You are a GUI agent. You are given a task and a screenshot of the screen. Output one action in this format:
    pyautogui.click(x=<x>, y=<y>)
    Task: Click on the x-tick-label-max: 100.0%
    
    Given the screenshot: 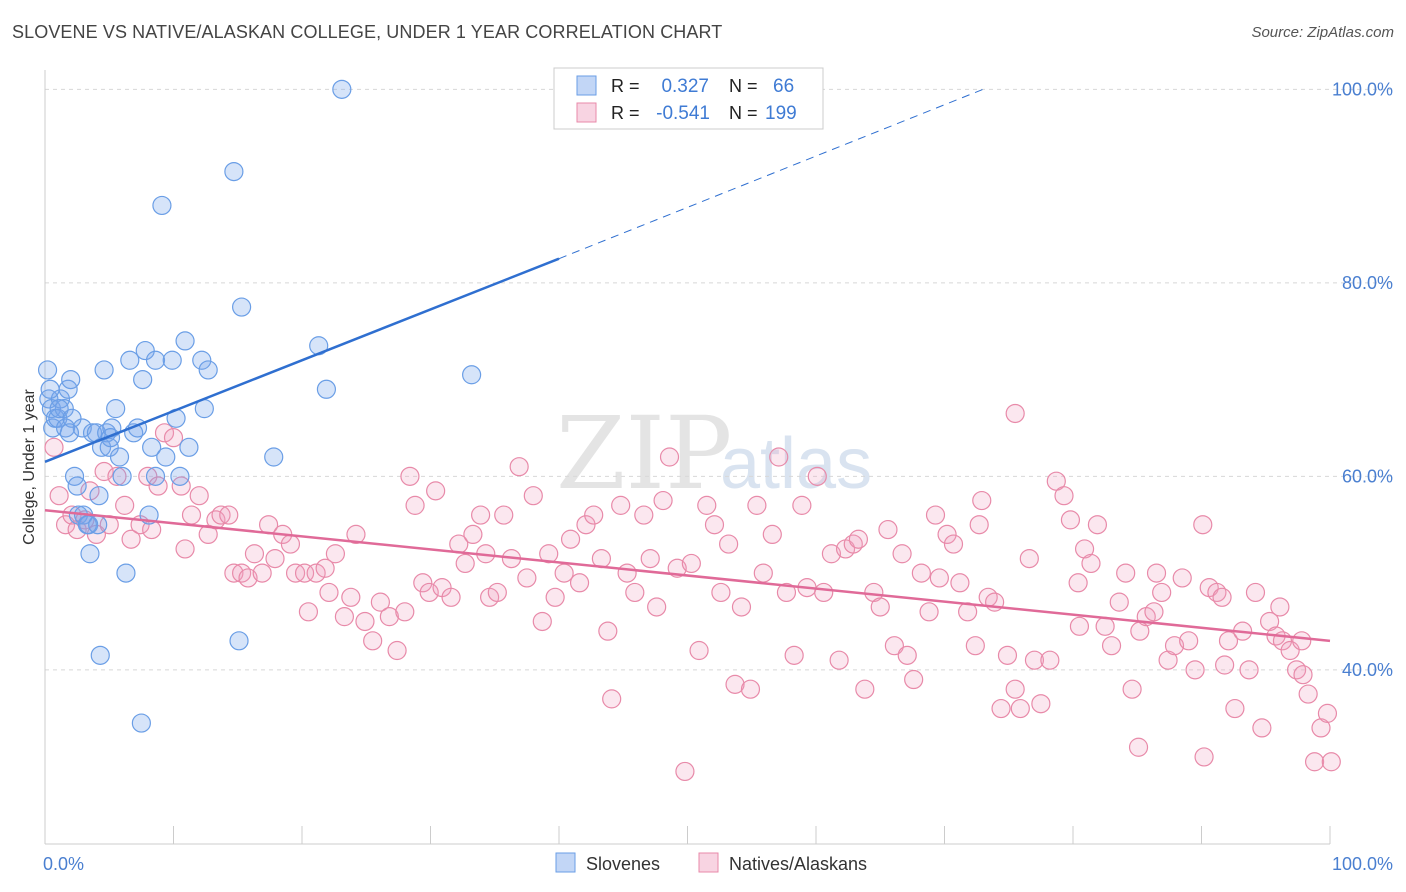 What is the action you would take?
    pyautogui.click(x=1362, y=864)
    